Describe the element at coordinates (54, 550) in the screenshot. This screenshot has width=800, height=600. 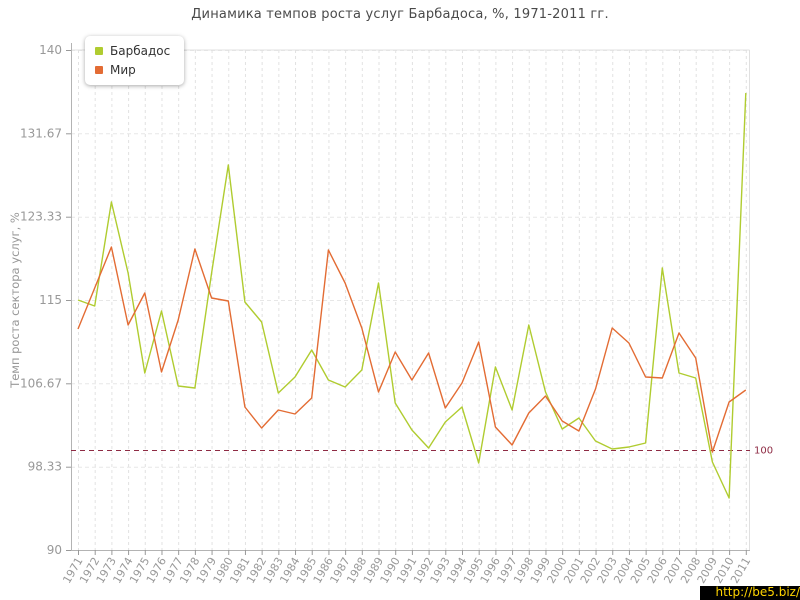
I see `y-tick-label: 90` at that location.